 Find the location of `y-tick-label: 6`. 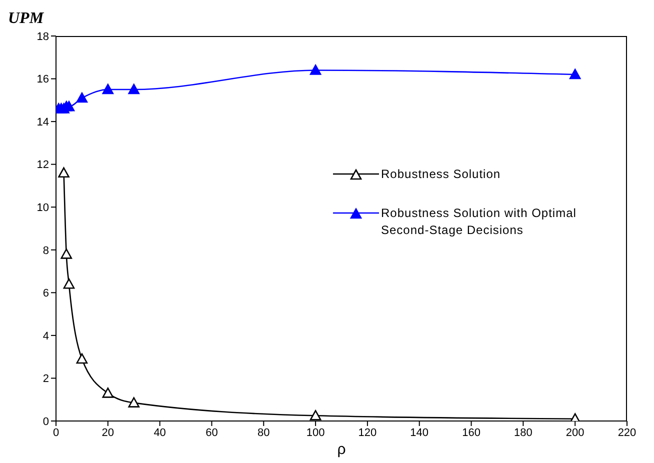

y-tick-label: 6 is located at coordinates (45, 294).